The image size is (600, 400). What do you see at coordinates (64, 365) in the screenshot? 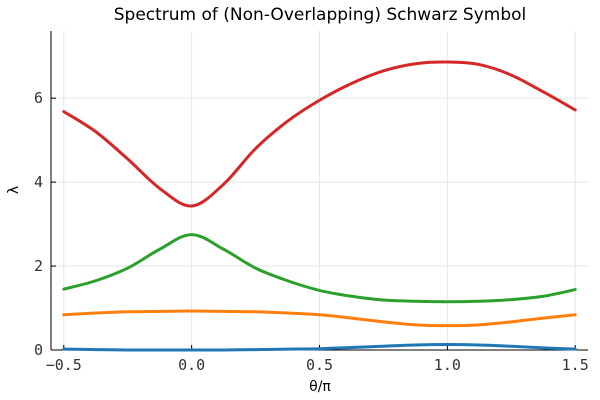
I see `x-tick-label: −0.5` at bounding box center [64, 365].